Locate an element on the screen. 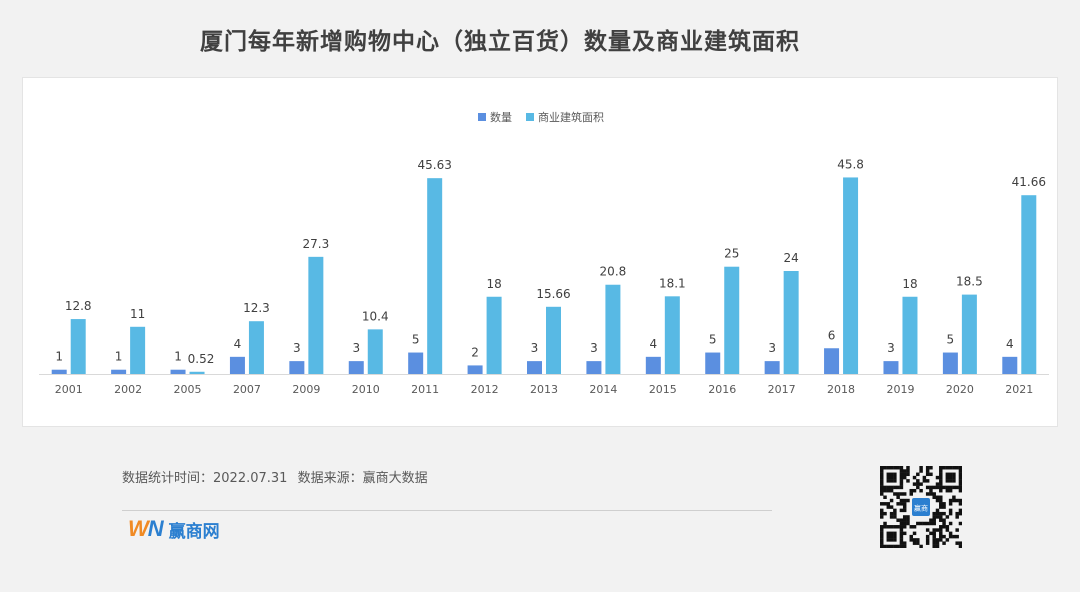  data-label-area-2016: 25 is located at coordinates (731, 254).